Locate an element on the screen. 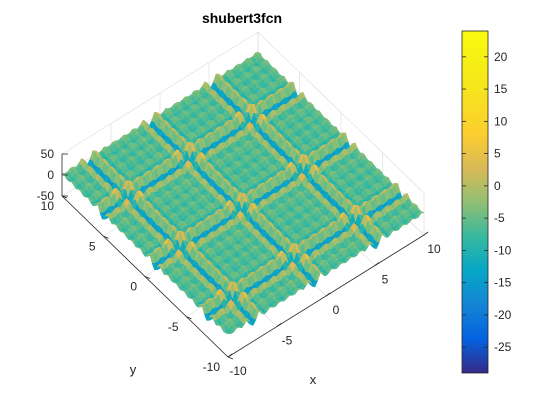  colorbar-gradient is located at coordinates (475, 202).